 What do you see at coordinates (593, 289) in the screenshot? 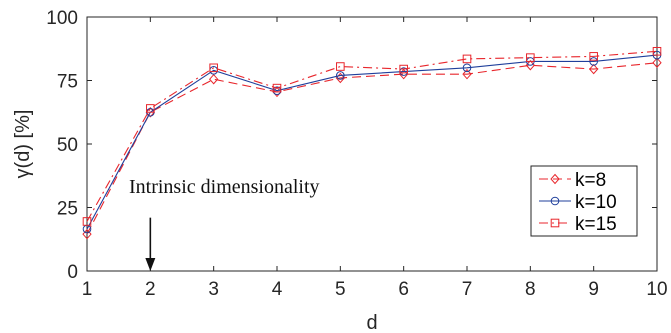
I see `x-tick-label: 9` at bounding box center [593, 289].